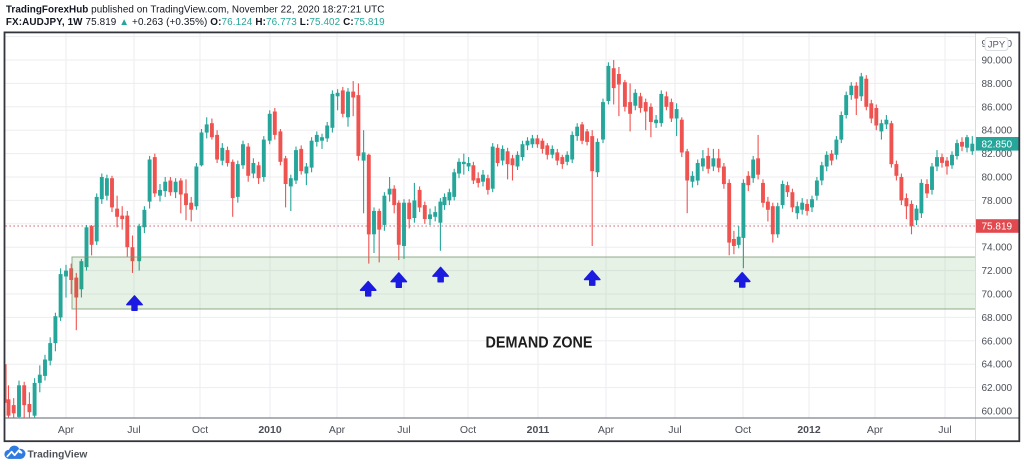 Image resolution: width=1024 pixels, height=467 pixels. Describe the element at coordinates (997, 365) in the screenshot. I see `svg-text: 64.000` at that location.